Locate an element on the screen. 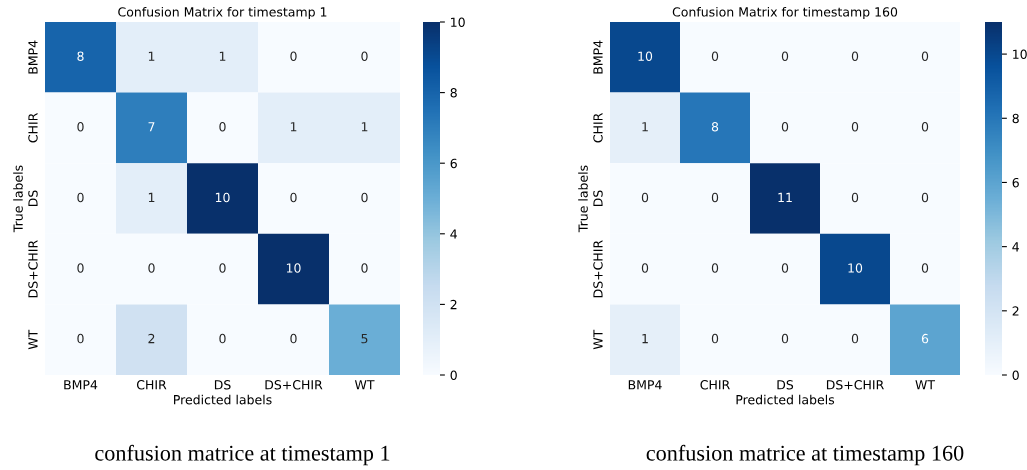  text: confusion matrice at timestamp 1 is located at coordinates (242, 455).